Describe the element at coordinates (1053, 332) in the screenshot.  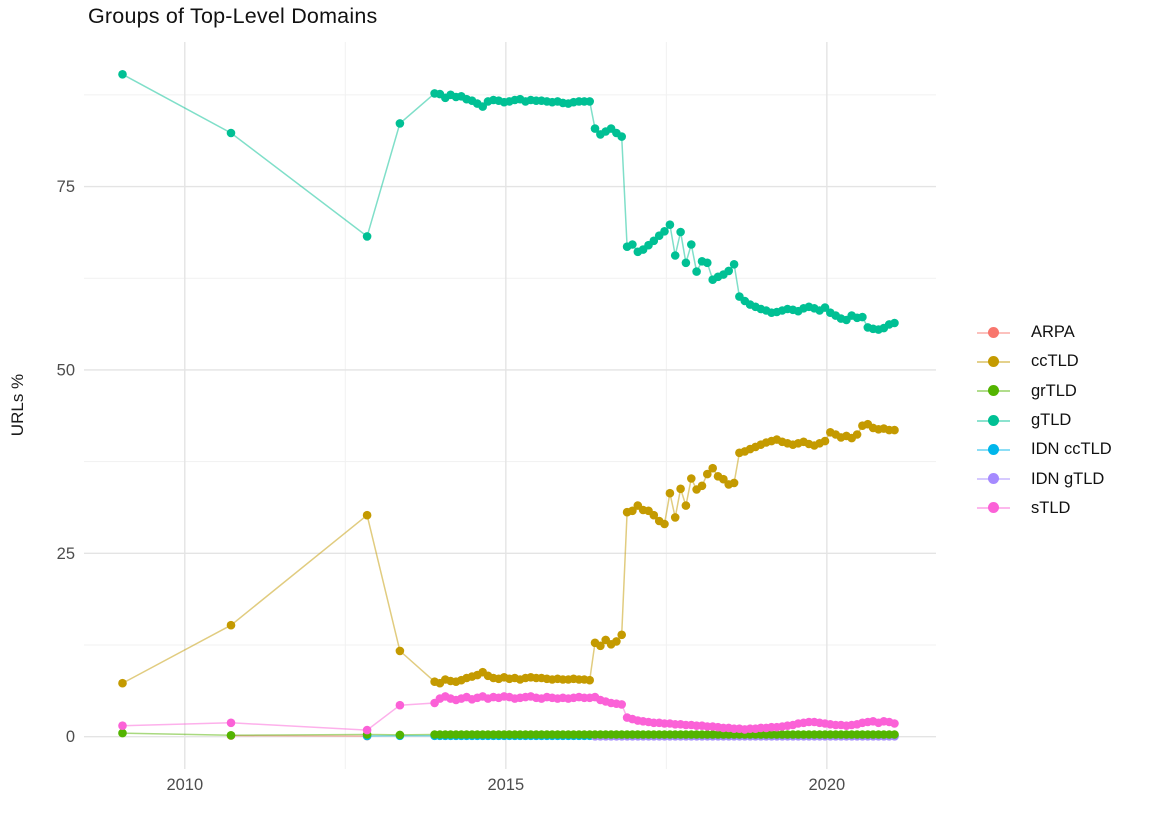
I see `legend-label: ARPA` at that location.